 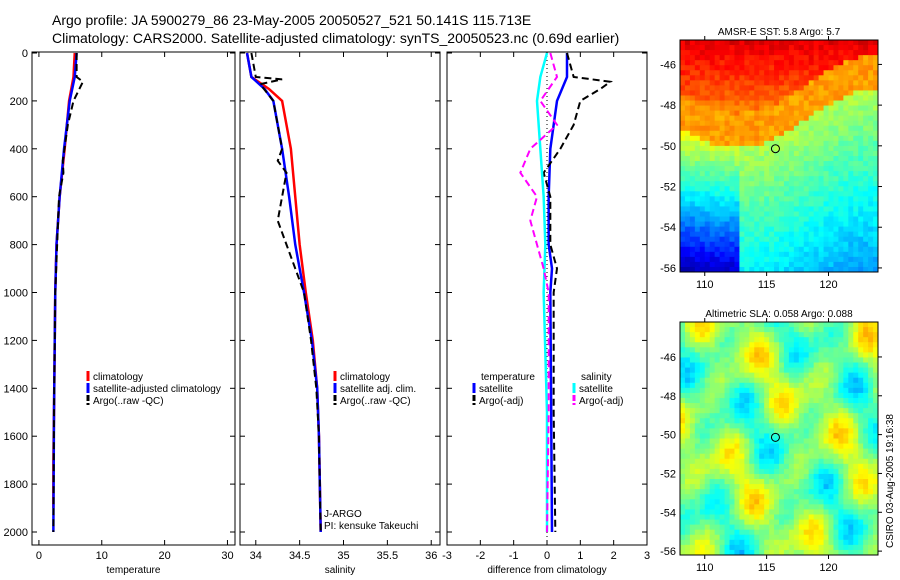 What do you see at coordinates (779, 314) in the screenshot?
I see `map-title: Altimetric SLA: 0.058 Argo: 0.088` at bounding box center [779, 314].